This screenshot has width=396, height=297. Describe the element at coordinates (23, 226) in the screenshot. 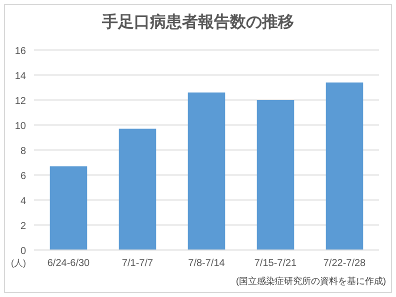

I see `y-tick-label: 2` at that location.